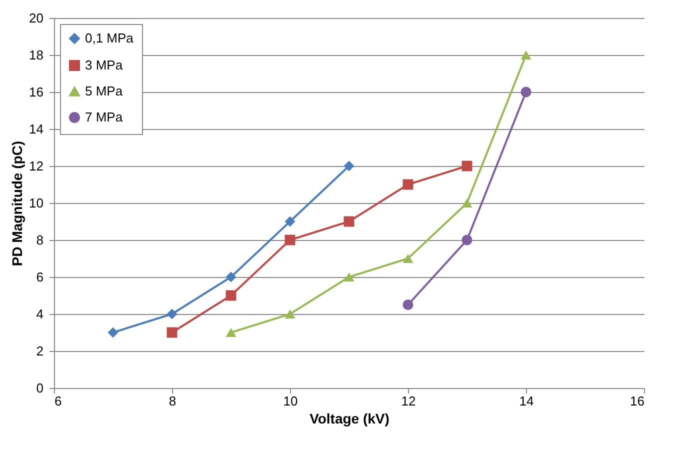 This screenshot has height=453, width=694. Describe the element at coordinates (36, 166) in the screenshot. I see `y-tick-label: 12` at that location.